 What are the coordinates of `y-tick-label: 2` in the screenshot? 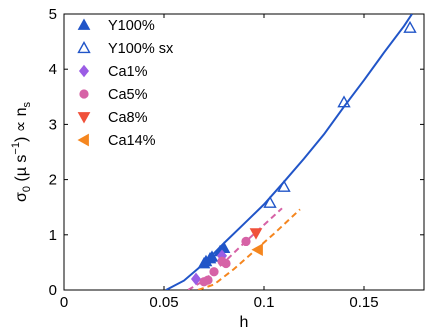 It's located at (53, 180).